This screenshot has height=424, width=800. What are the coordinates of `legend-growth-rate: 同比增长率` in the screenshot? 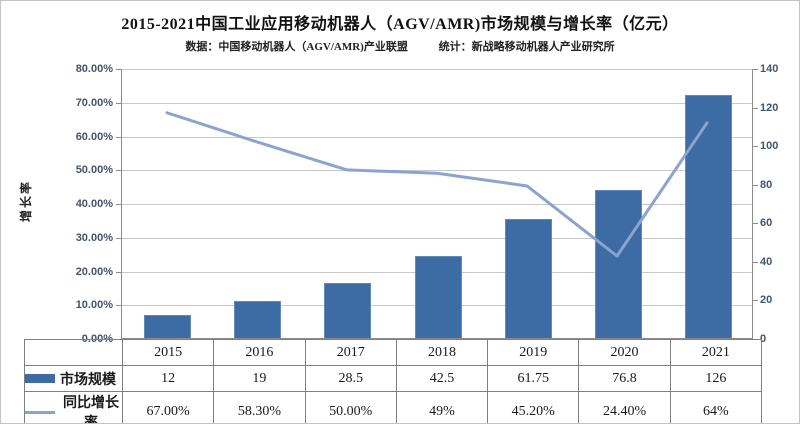 It's located at (73, 407).